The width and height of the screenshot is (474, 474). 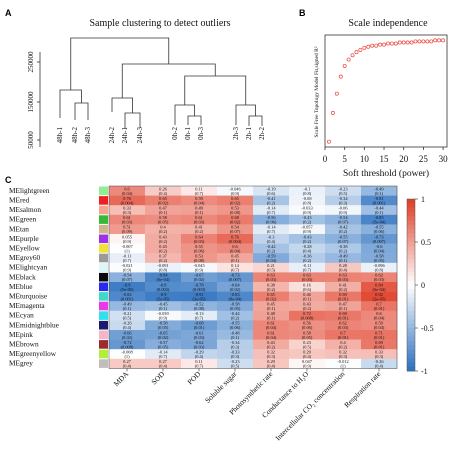 I want to click on heatmap-cell-value: 0.76, so click(x=235, y=236).